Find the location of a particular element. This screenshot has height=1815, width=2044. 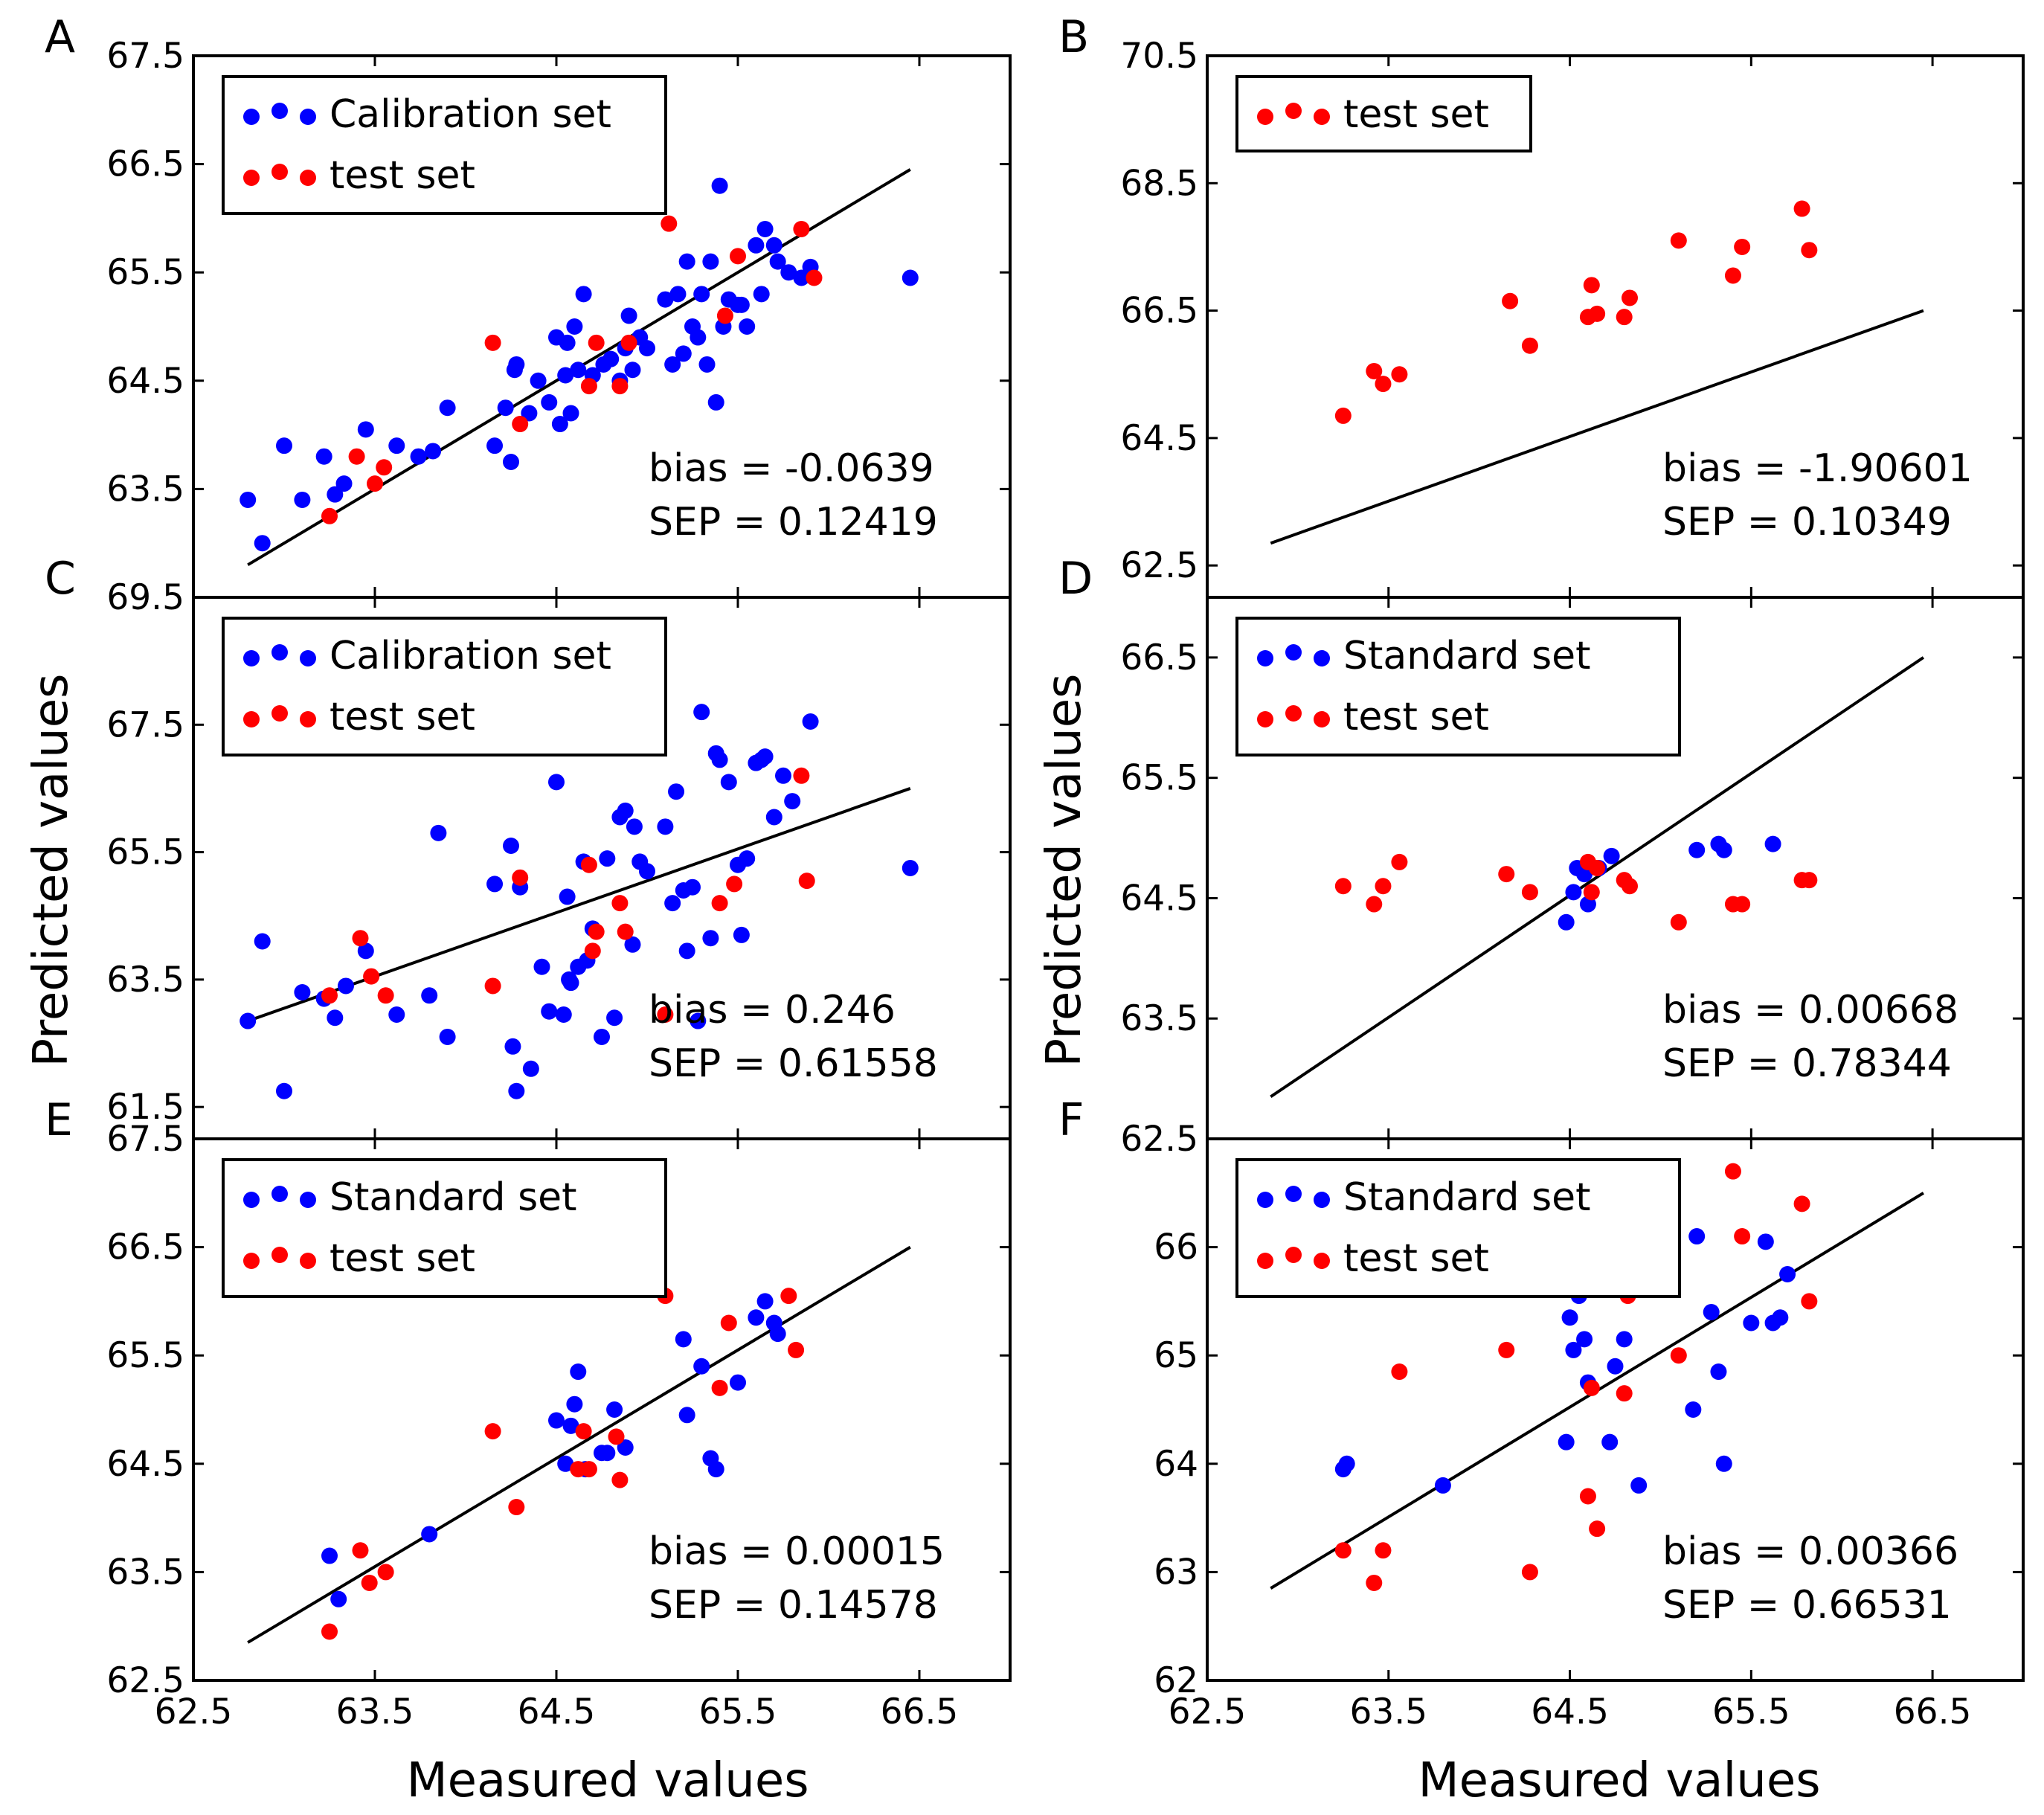

y-tick-label: 66.5 is located at coordinates (1159, 657).